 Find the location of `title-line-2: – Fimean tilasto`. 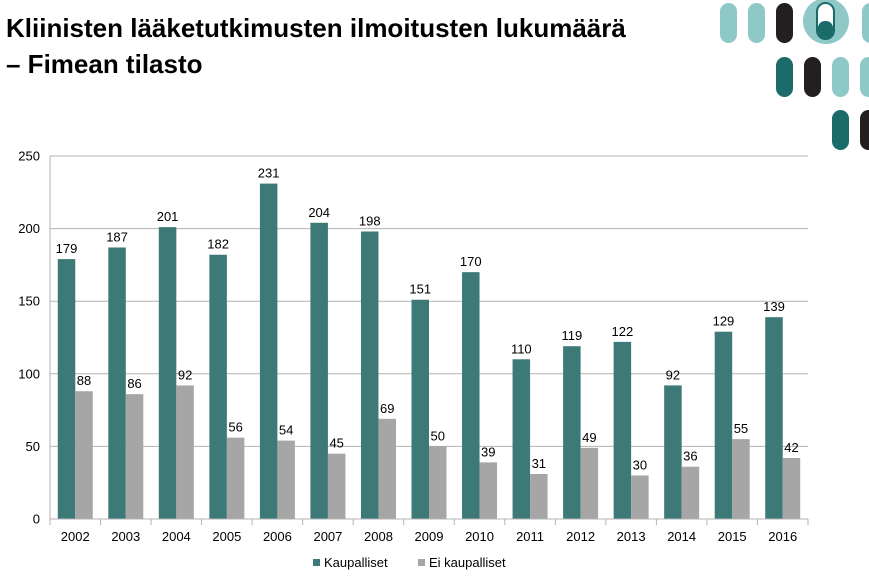

title-line-2: – Fimean tilasto is located at coordinates (104, 64).